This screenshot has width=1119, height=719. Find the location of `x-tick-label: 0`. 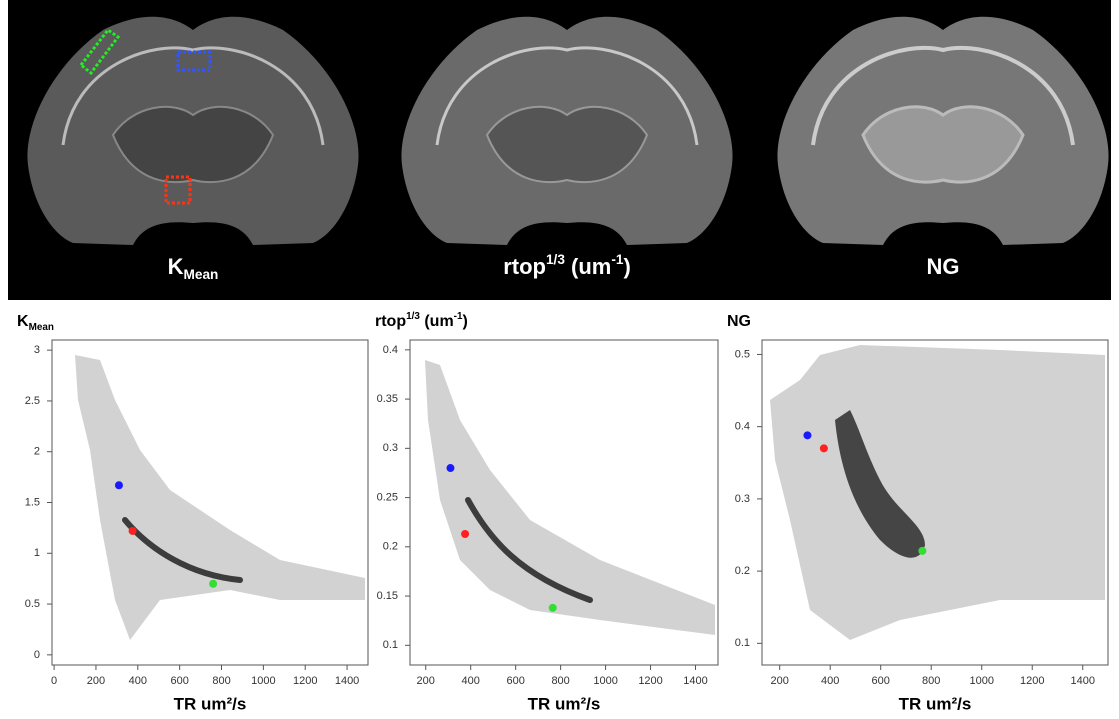

x-tick-label: 0 is located at coordinates (54, 681).